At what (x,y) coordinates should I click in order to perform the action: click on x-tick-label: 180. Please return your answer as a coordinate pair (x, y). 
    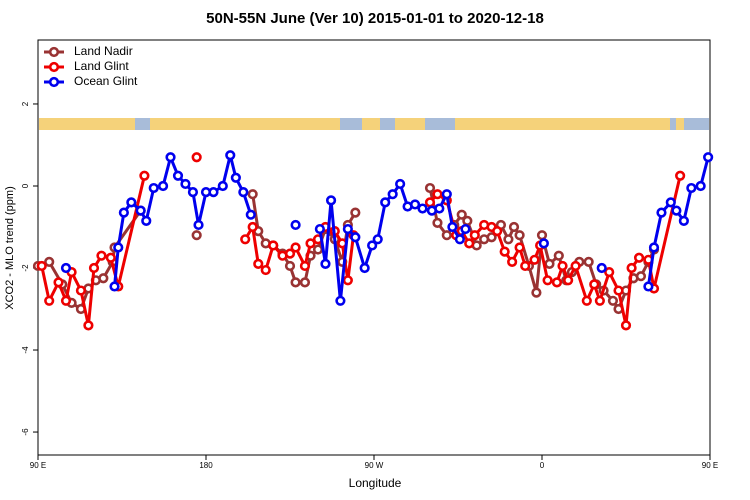
    Looking at the image, I should click on (206, 465).